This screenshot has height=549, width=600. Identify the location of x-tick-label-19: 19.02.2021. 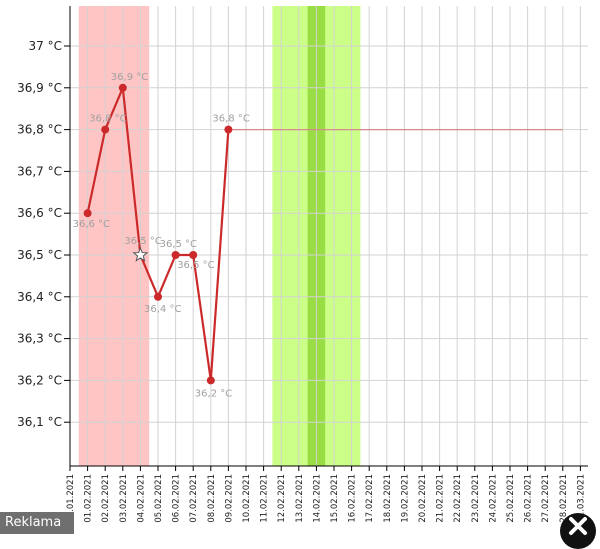
(405, 498).